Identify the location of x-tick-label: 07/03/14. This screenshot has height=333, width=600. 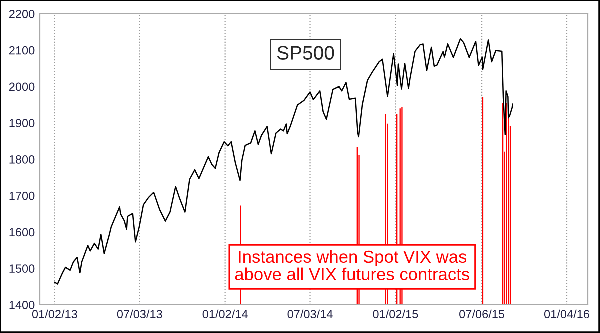
(310, 314).